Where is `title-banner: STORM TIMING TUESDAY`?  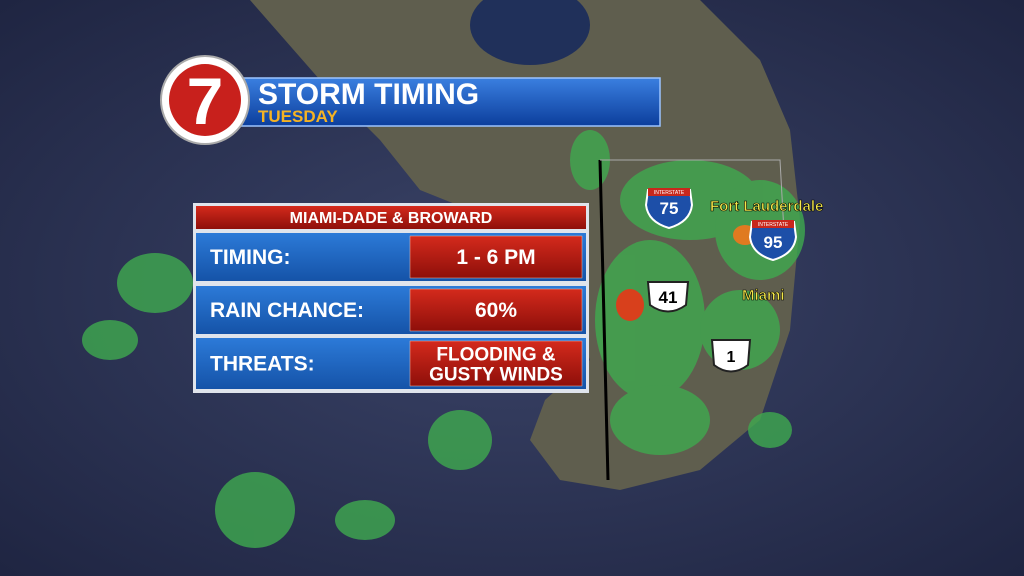
title-banner: STORM TIMING TUESDAY is located at coordinates (437, 102).